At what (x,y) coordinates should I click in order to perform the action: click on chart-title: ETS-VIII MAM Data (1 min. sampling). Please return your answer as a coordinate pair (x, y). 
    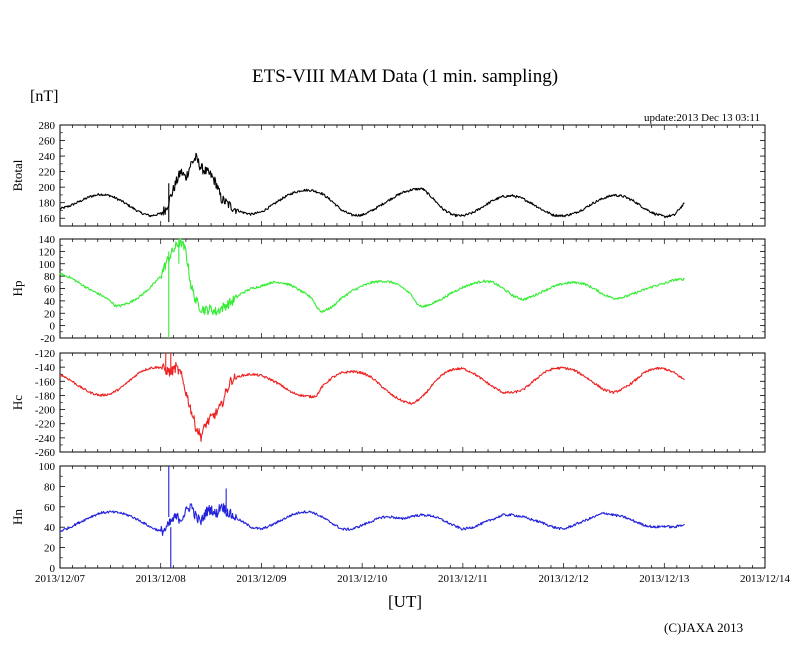
    Looking at the image, I should click on (405, 76).